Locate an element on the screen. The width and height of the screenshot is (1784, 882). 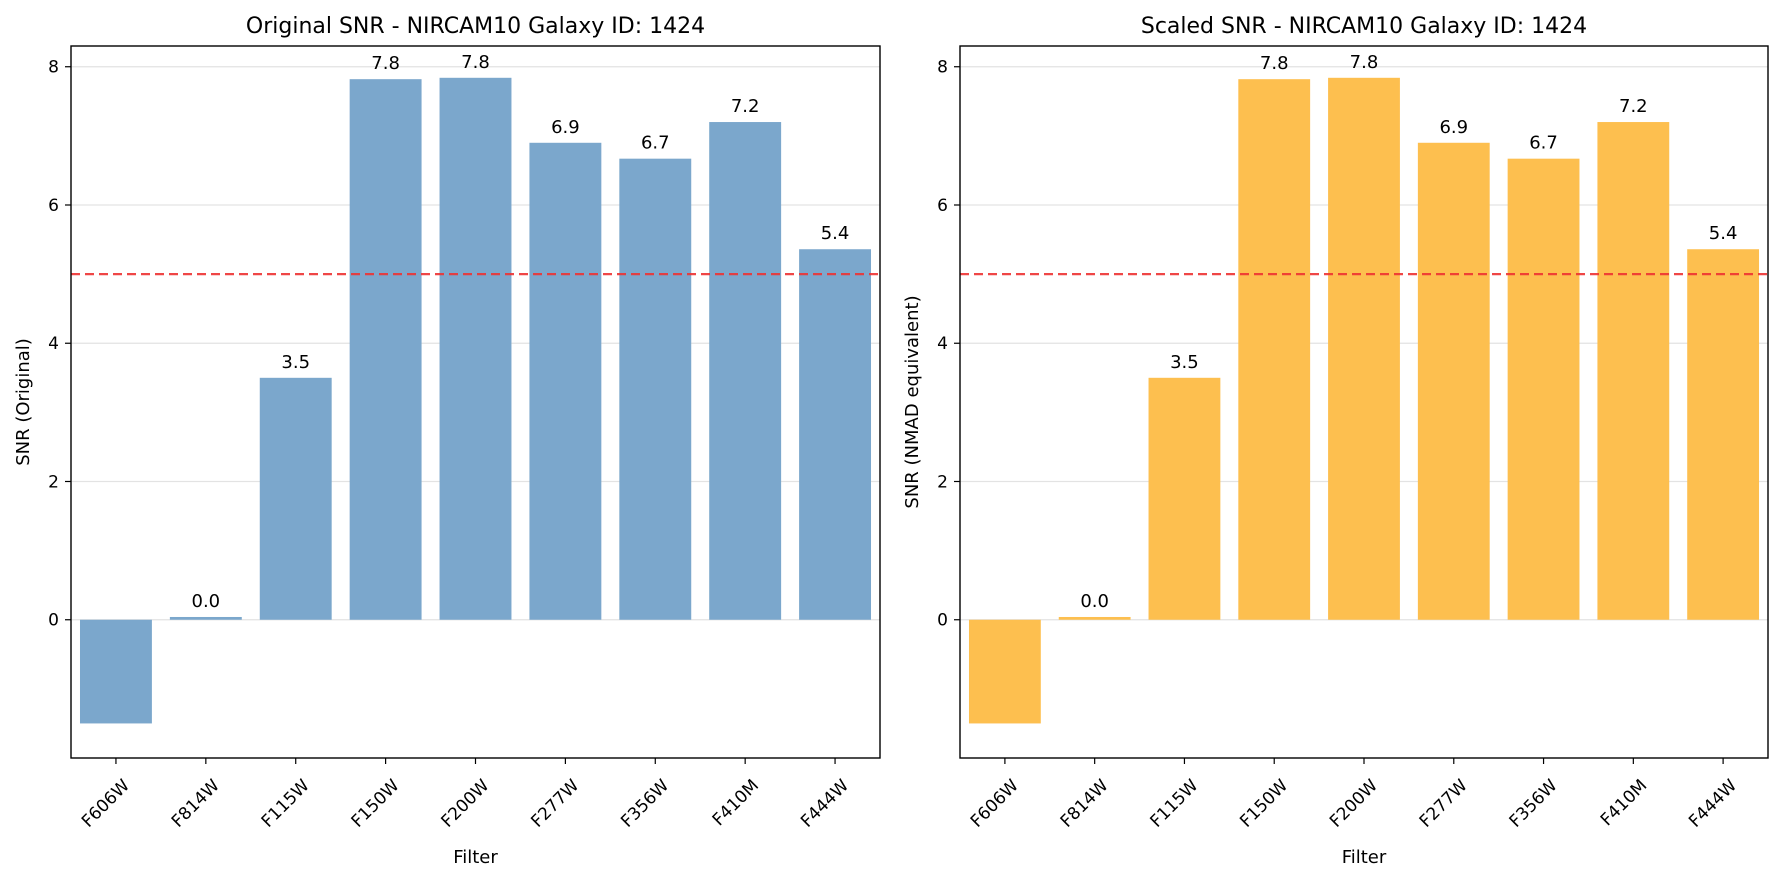
chart-title: Original SNR - NIRCAM10 Galaxy ID: 1424 is located at coordinates (475, 26).